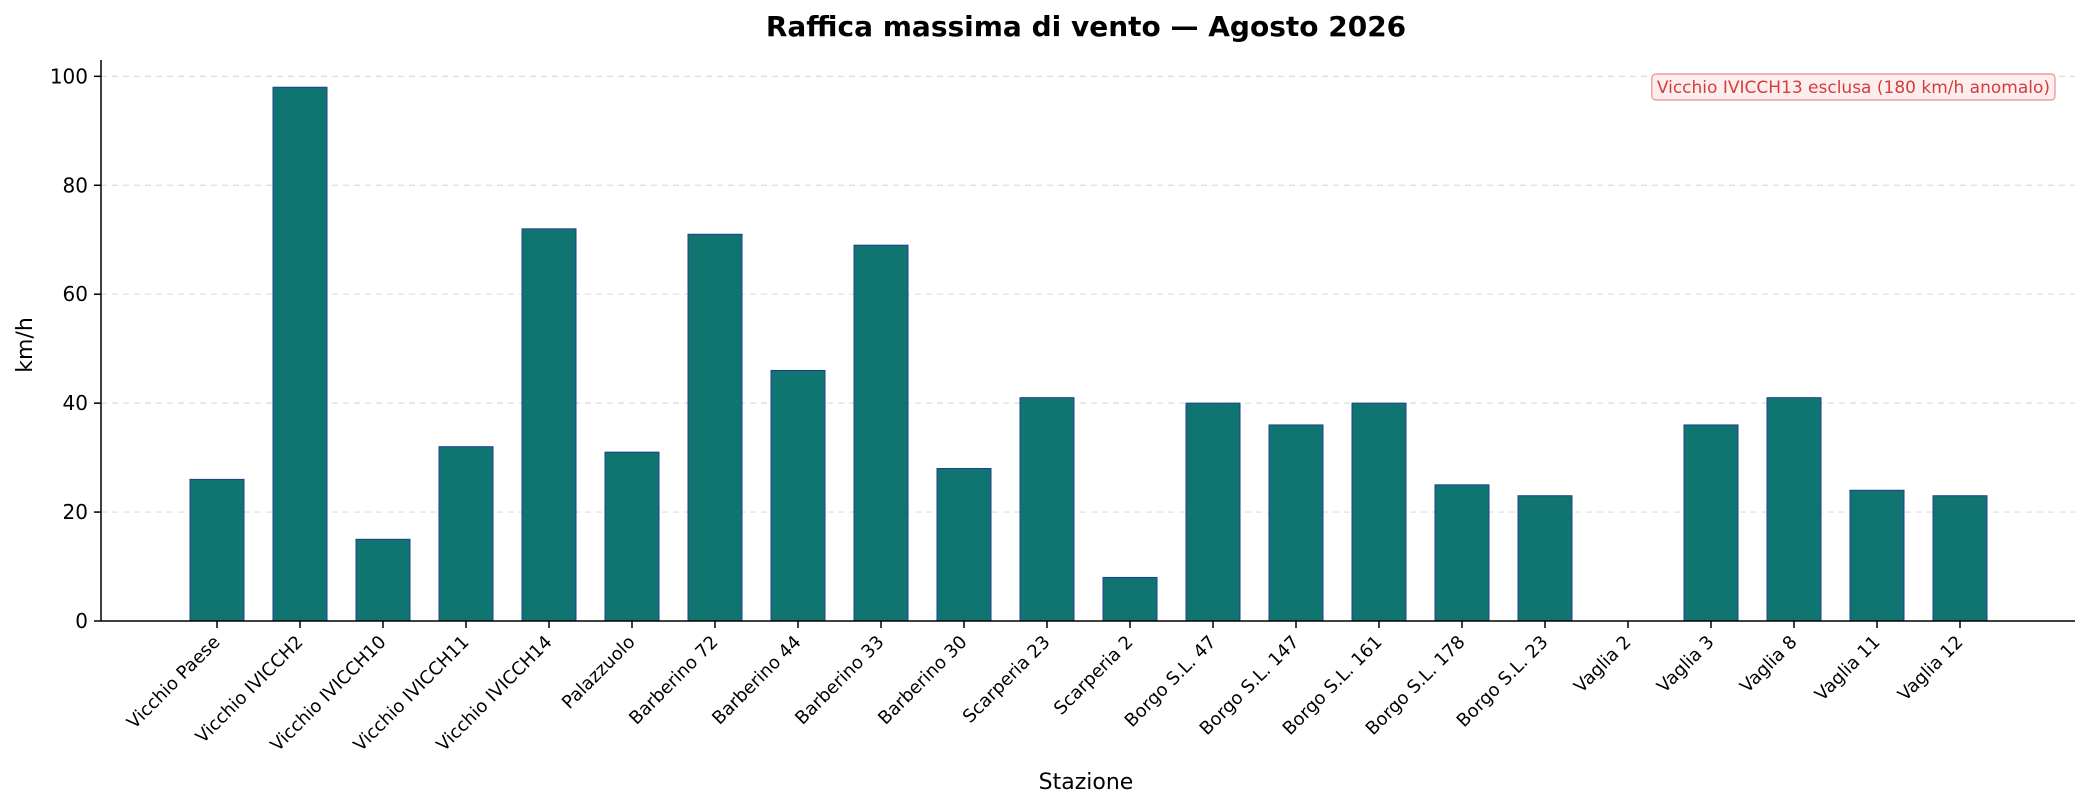 This screenshot has width=2085, height=809. I want to click on x-tick-label: Scarperia 2, so click(1094, 676).